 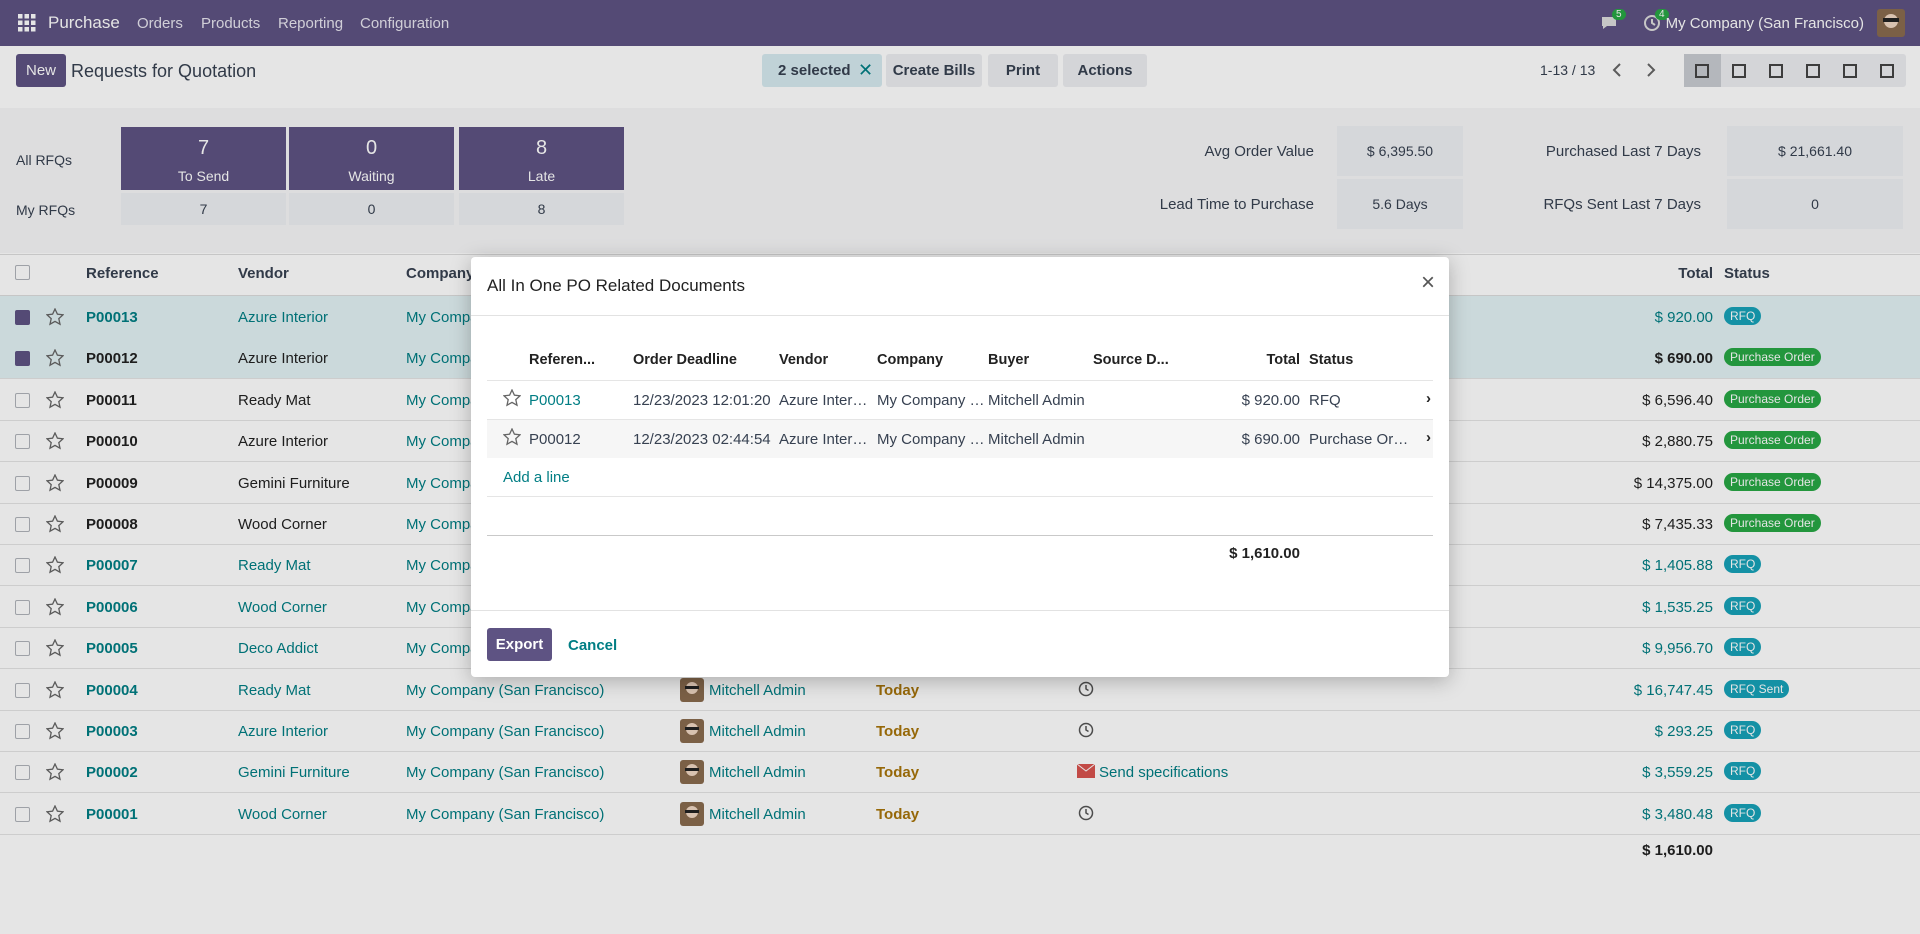 What do you see at coordinates (1427, 282) in the screenshot?
I see `dialog-close: ×` at bounding box center [1427, 282].